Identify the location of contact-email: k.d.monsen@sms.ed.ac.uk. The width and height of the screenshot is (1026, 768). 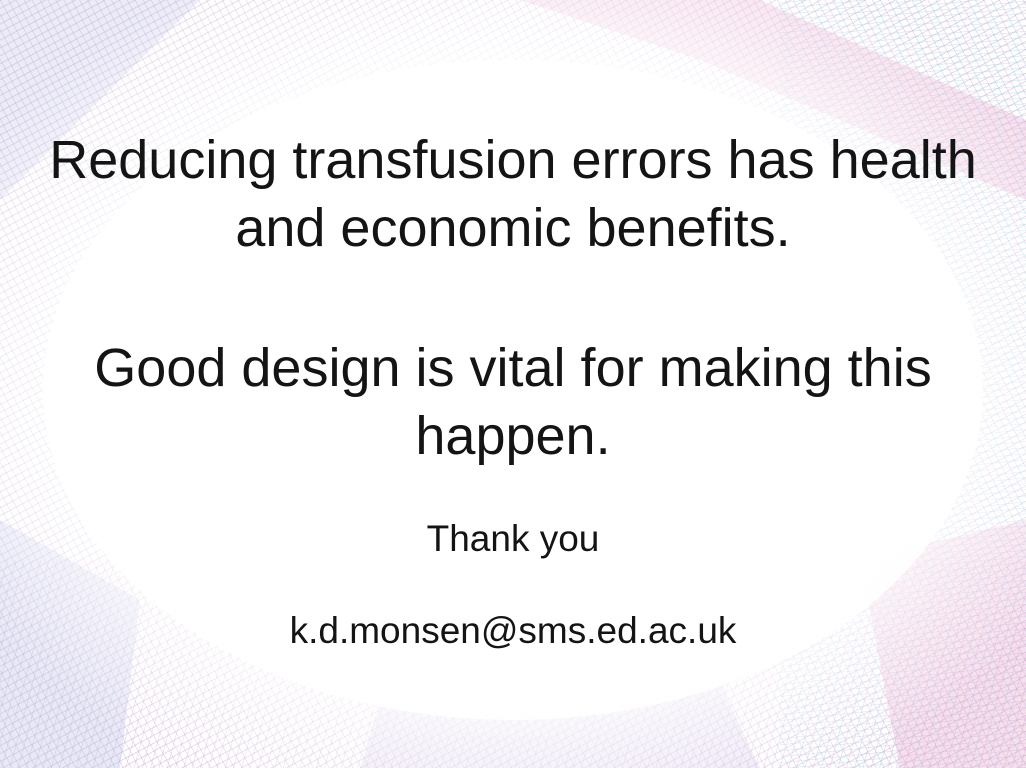
(513, 630).